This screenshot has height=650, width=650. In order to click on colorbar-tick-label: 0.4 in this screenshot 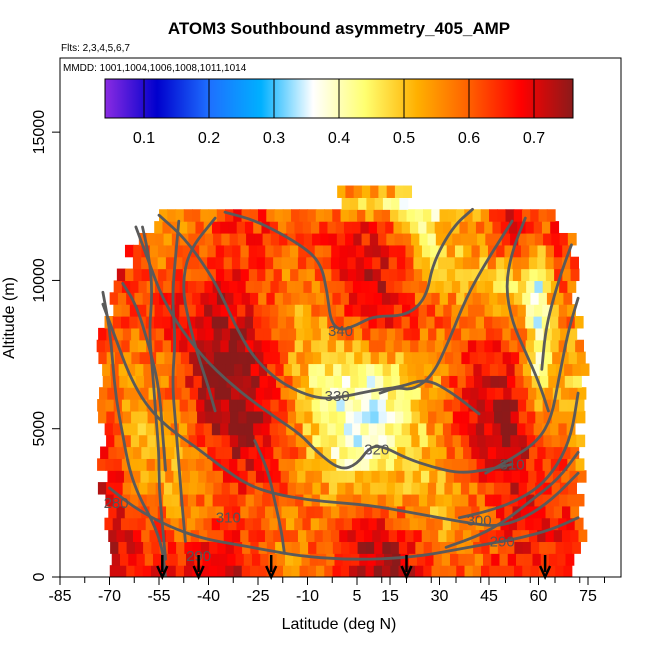, I will do `click(339, 138)`.